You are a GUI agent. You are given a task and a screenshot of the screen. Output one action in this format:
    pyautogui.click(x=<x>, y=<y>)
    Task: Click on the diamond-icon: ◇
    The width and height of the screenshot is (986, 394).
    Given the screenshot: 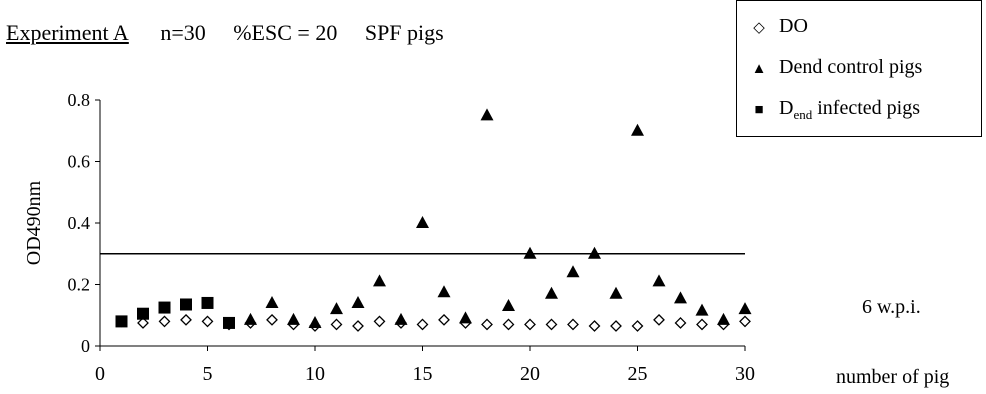 What is the action you would take?
    pyautogui.click(x=759, y=28)
    